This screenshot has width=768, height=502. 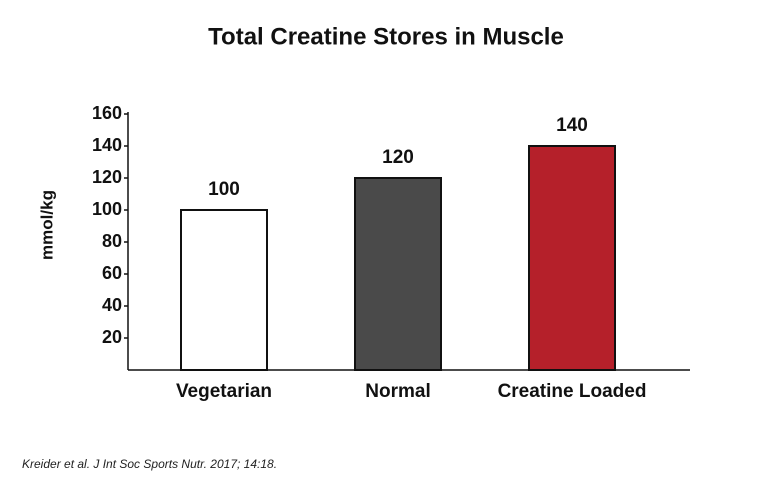 I want to click on y-tick-label: 120, so click(x=107, y=177).